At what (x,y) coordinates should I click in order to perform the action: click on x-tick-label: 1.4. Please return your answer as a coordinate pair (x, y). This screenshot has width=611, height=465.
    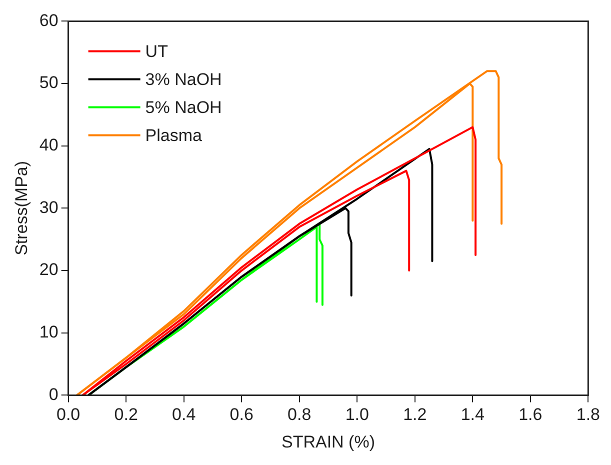
    Looking at the image, I should click on (472, 414).